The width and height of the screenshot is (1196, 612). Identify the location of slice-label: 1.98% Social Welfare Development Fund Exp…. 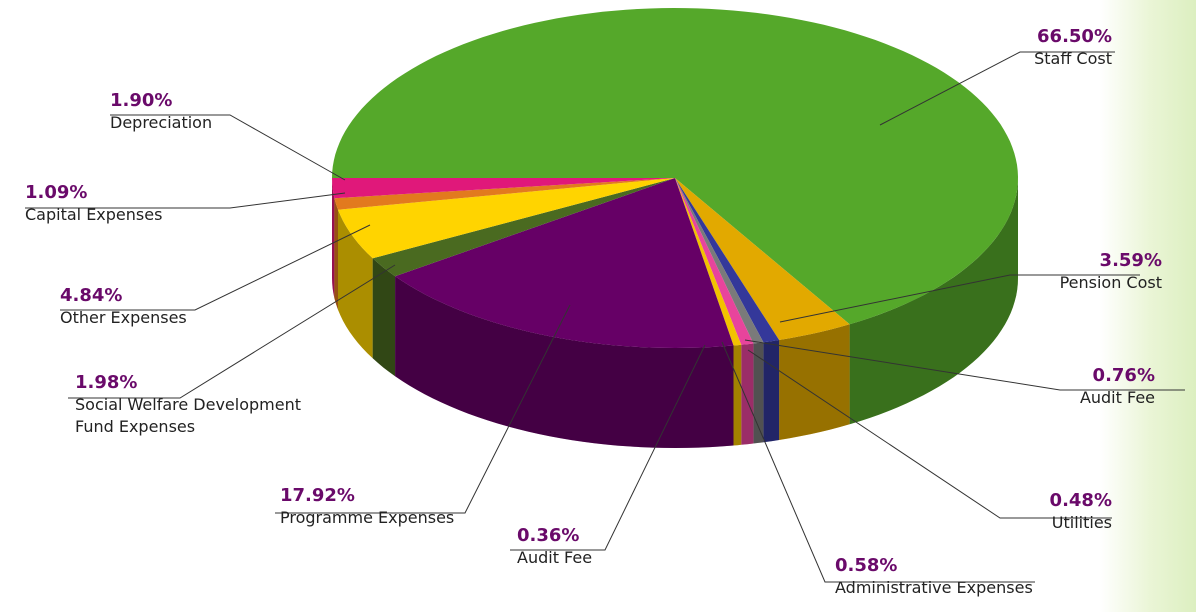
(205, 405).